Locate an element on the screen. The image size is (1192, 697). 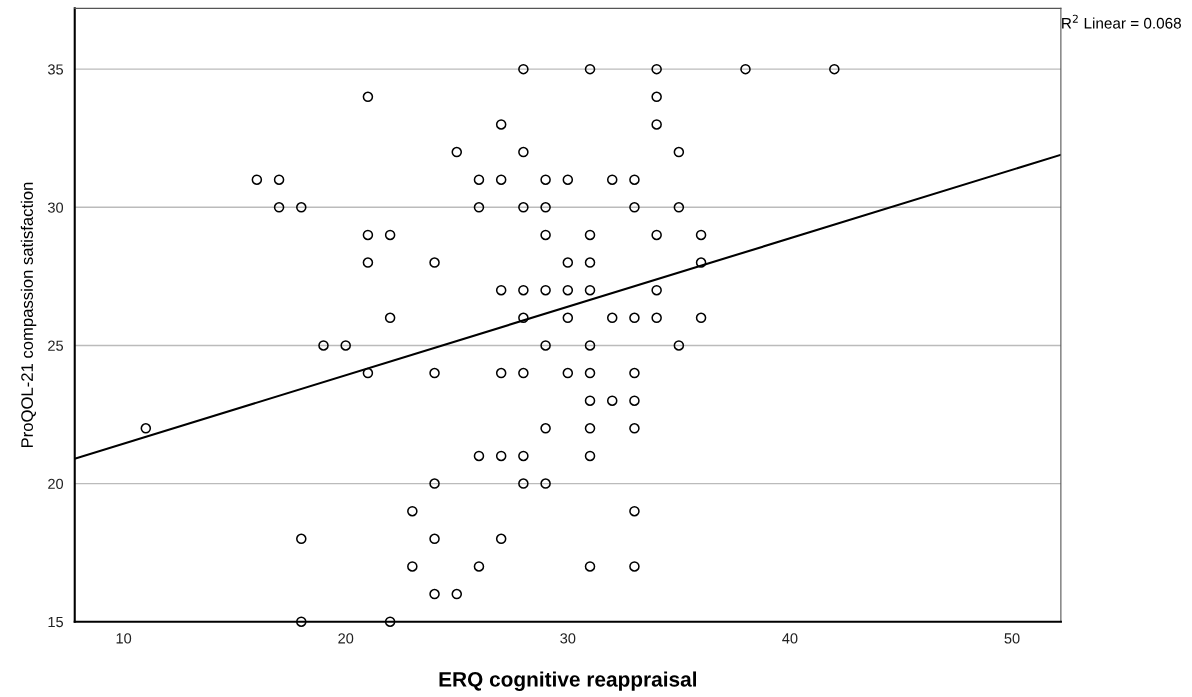
x-tick-label: 10 is located at coordinates (124, 638).